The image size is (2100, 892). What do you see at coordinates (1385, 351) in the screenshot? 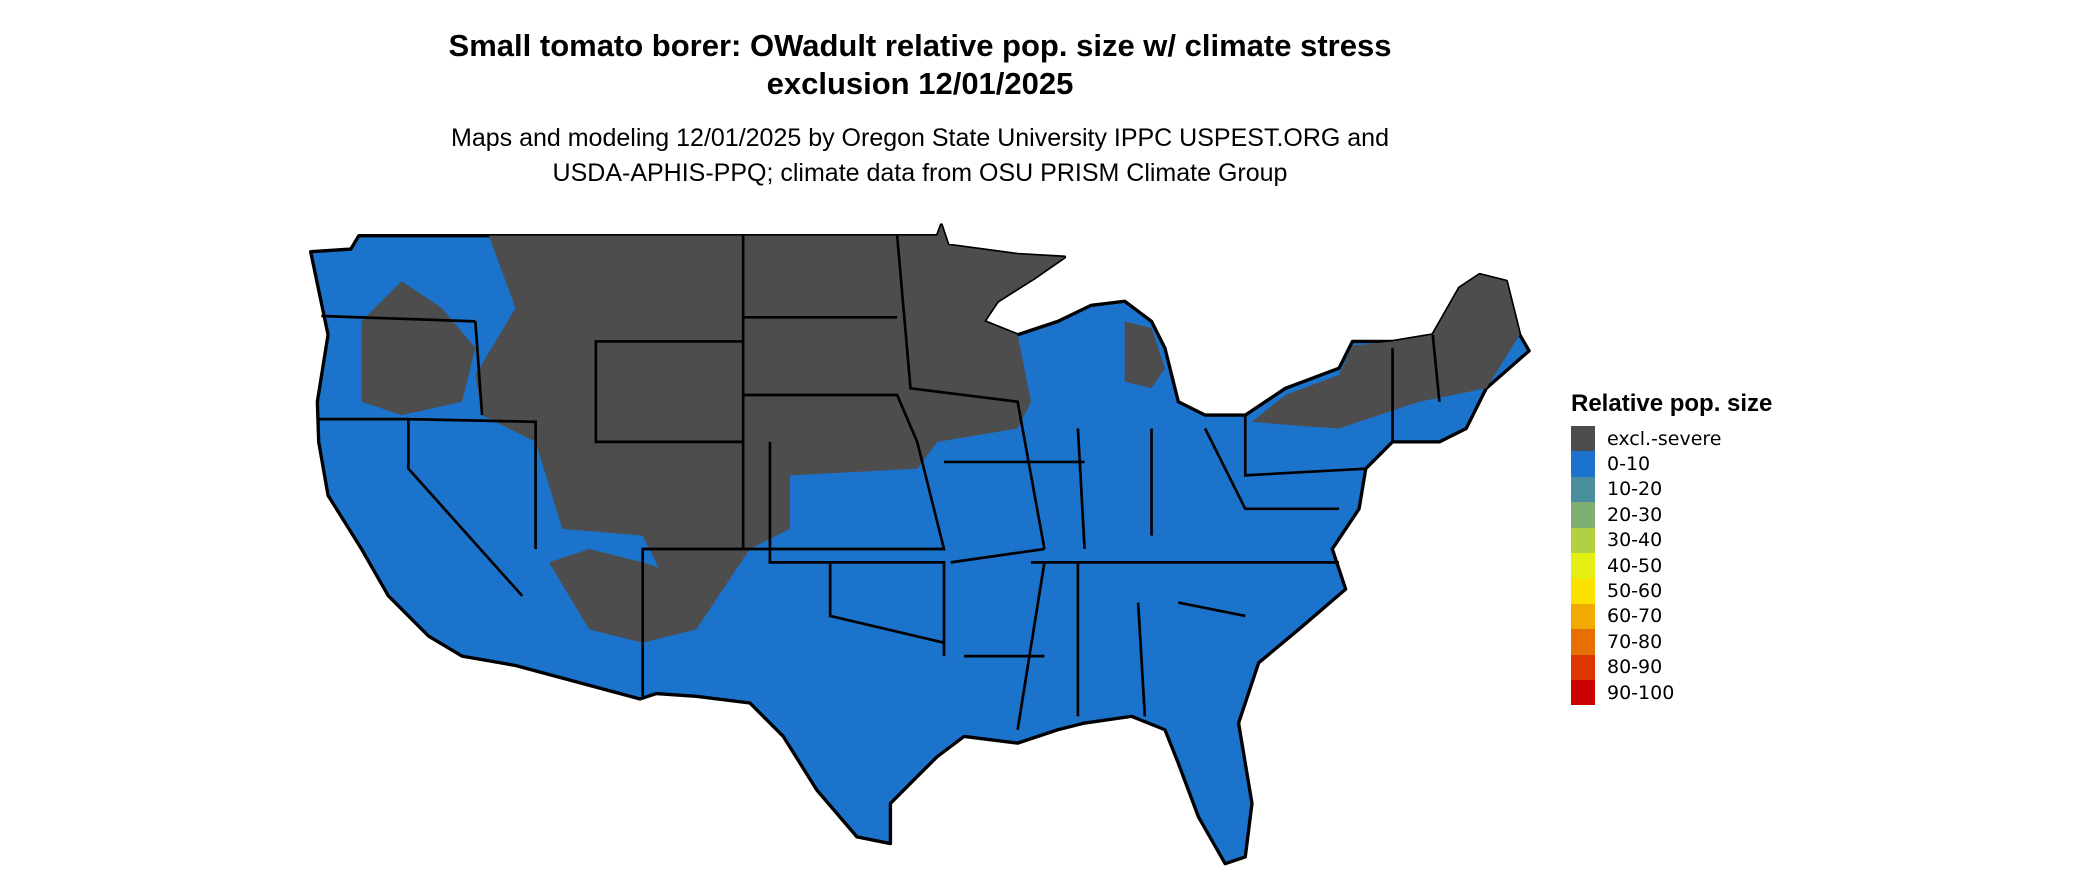
I see `excluded-region-northeast` at bounding box center [1385, 351].